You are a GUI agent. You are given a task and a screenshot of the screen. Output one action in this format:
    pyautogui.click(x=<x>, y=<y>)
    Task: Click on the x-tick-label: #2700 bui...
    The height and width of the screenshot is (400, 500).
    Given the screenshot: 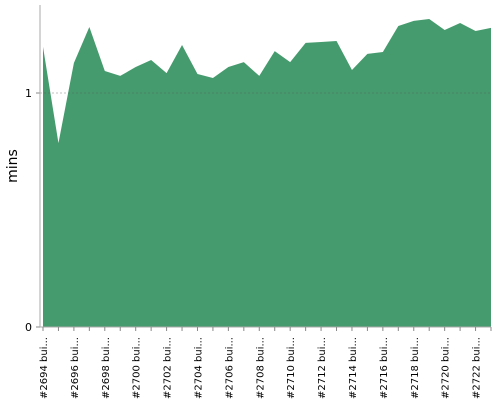 What is the action you would take?
    pyautogui.click(x=137, y=368)
    